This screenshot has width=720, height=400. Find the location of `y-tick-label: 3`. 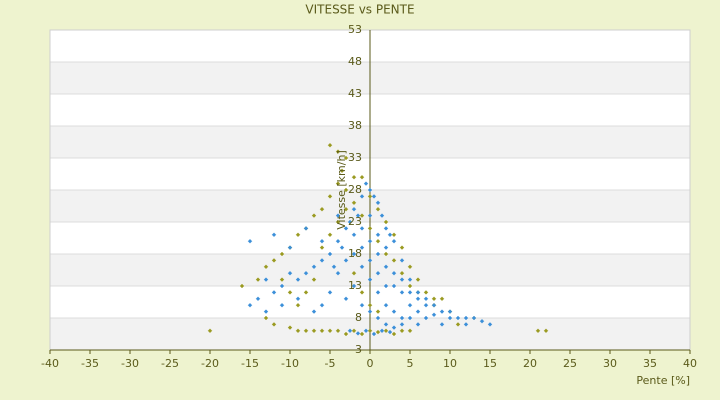

y-tick-label: 3 is located at coordinates (358, 349).